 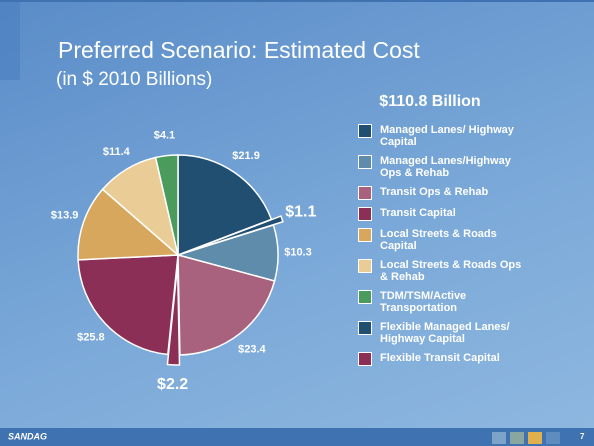 What do you see at coordinates (418, 213) in the screenshot?
I see `legend-label: Transit Capital` at bounding box center [418, 213].